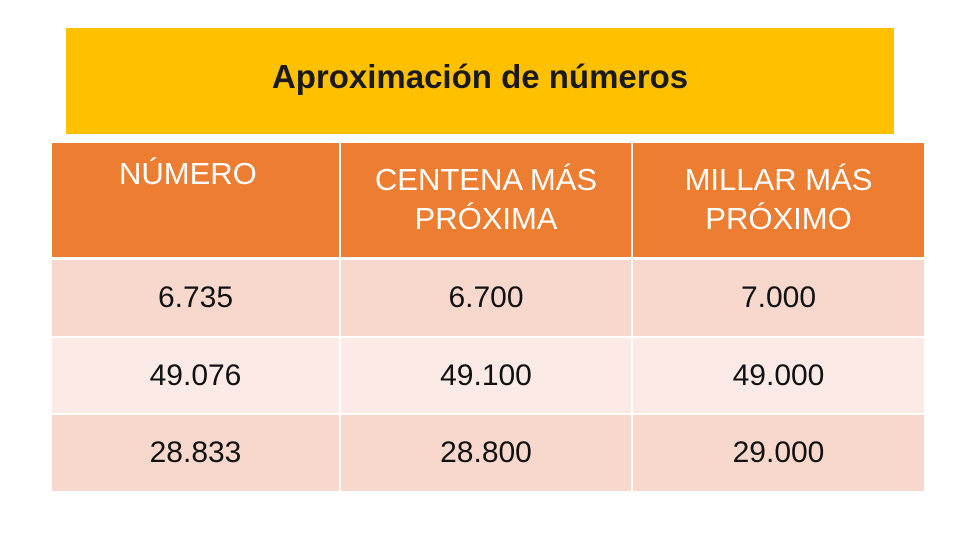  What do you see at coordinates (196, 201) in the screenshot?
I see `header-cell-numero: NÚMERO` at bounding box center [196, 201].